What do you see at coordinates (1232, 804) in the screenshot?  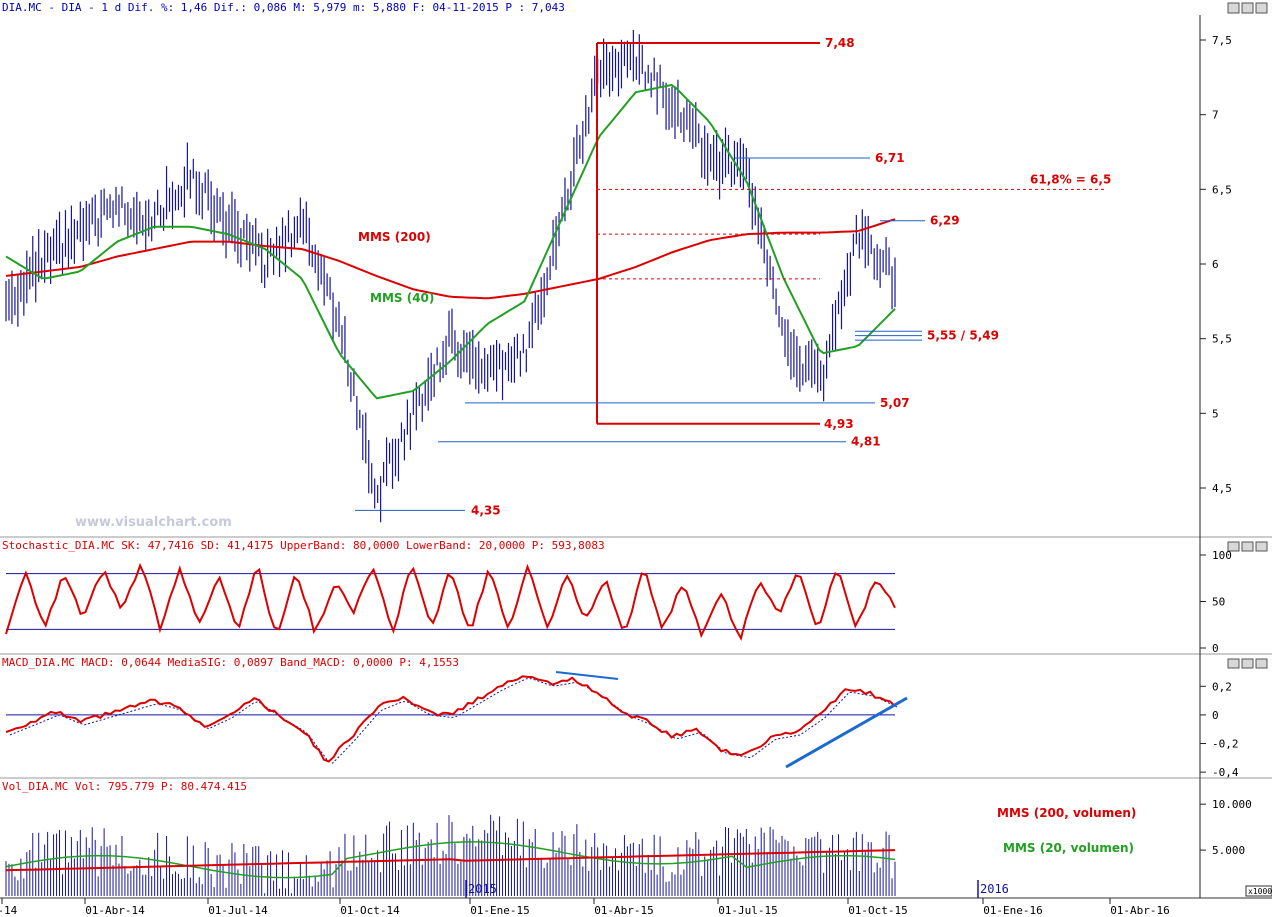 I see `y-tick-label: 10.000` at bounding box center [1232, 804].